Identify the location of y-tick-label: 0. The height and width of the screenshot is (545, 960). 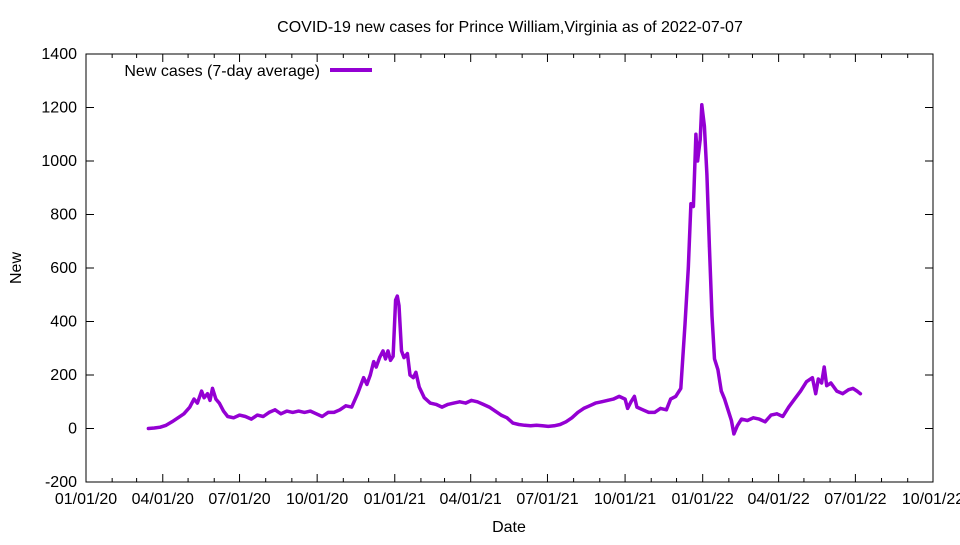
(72, 429).